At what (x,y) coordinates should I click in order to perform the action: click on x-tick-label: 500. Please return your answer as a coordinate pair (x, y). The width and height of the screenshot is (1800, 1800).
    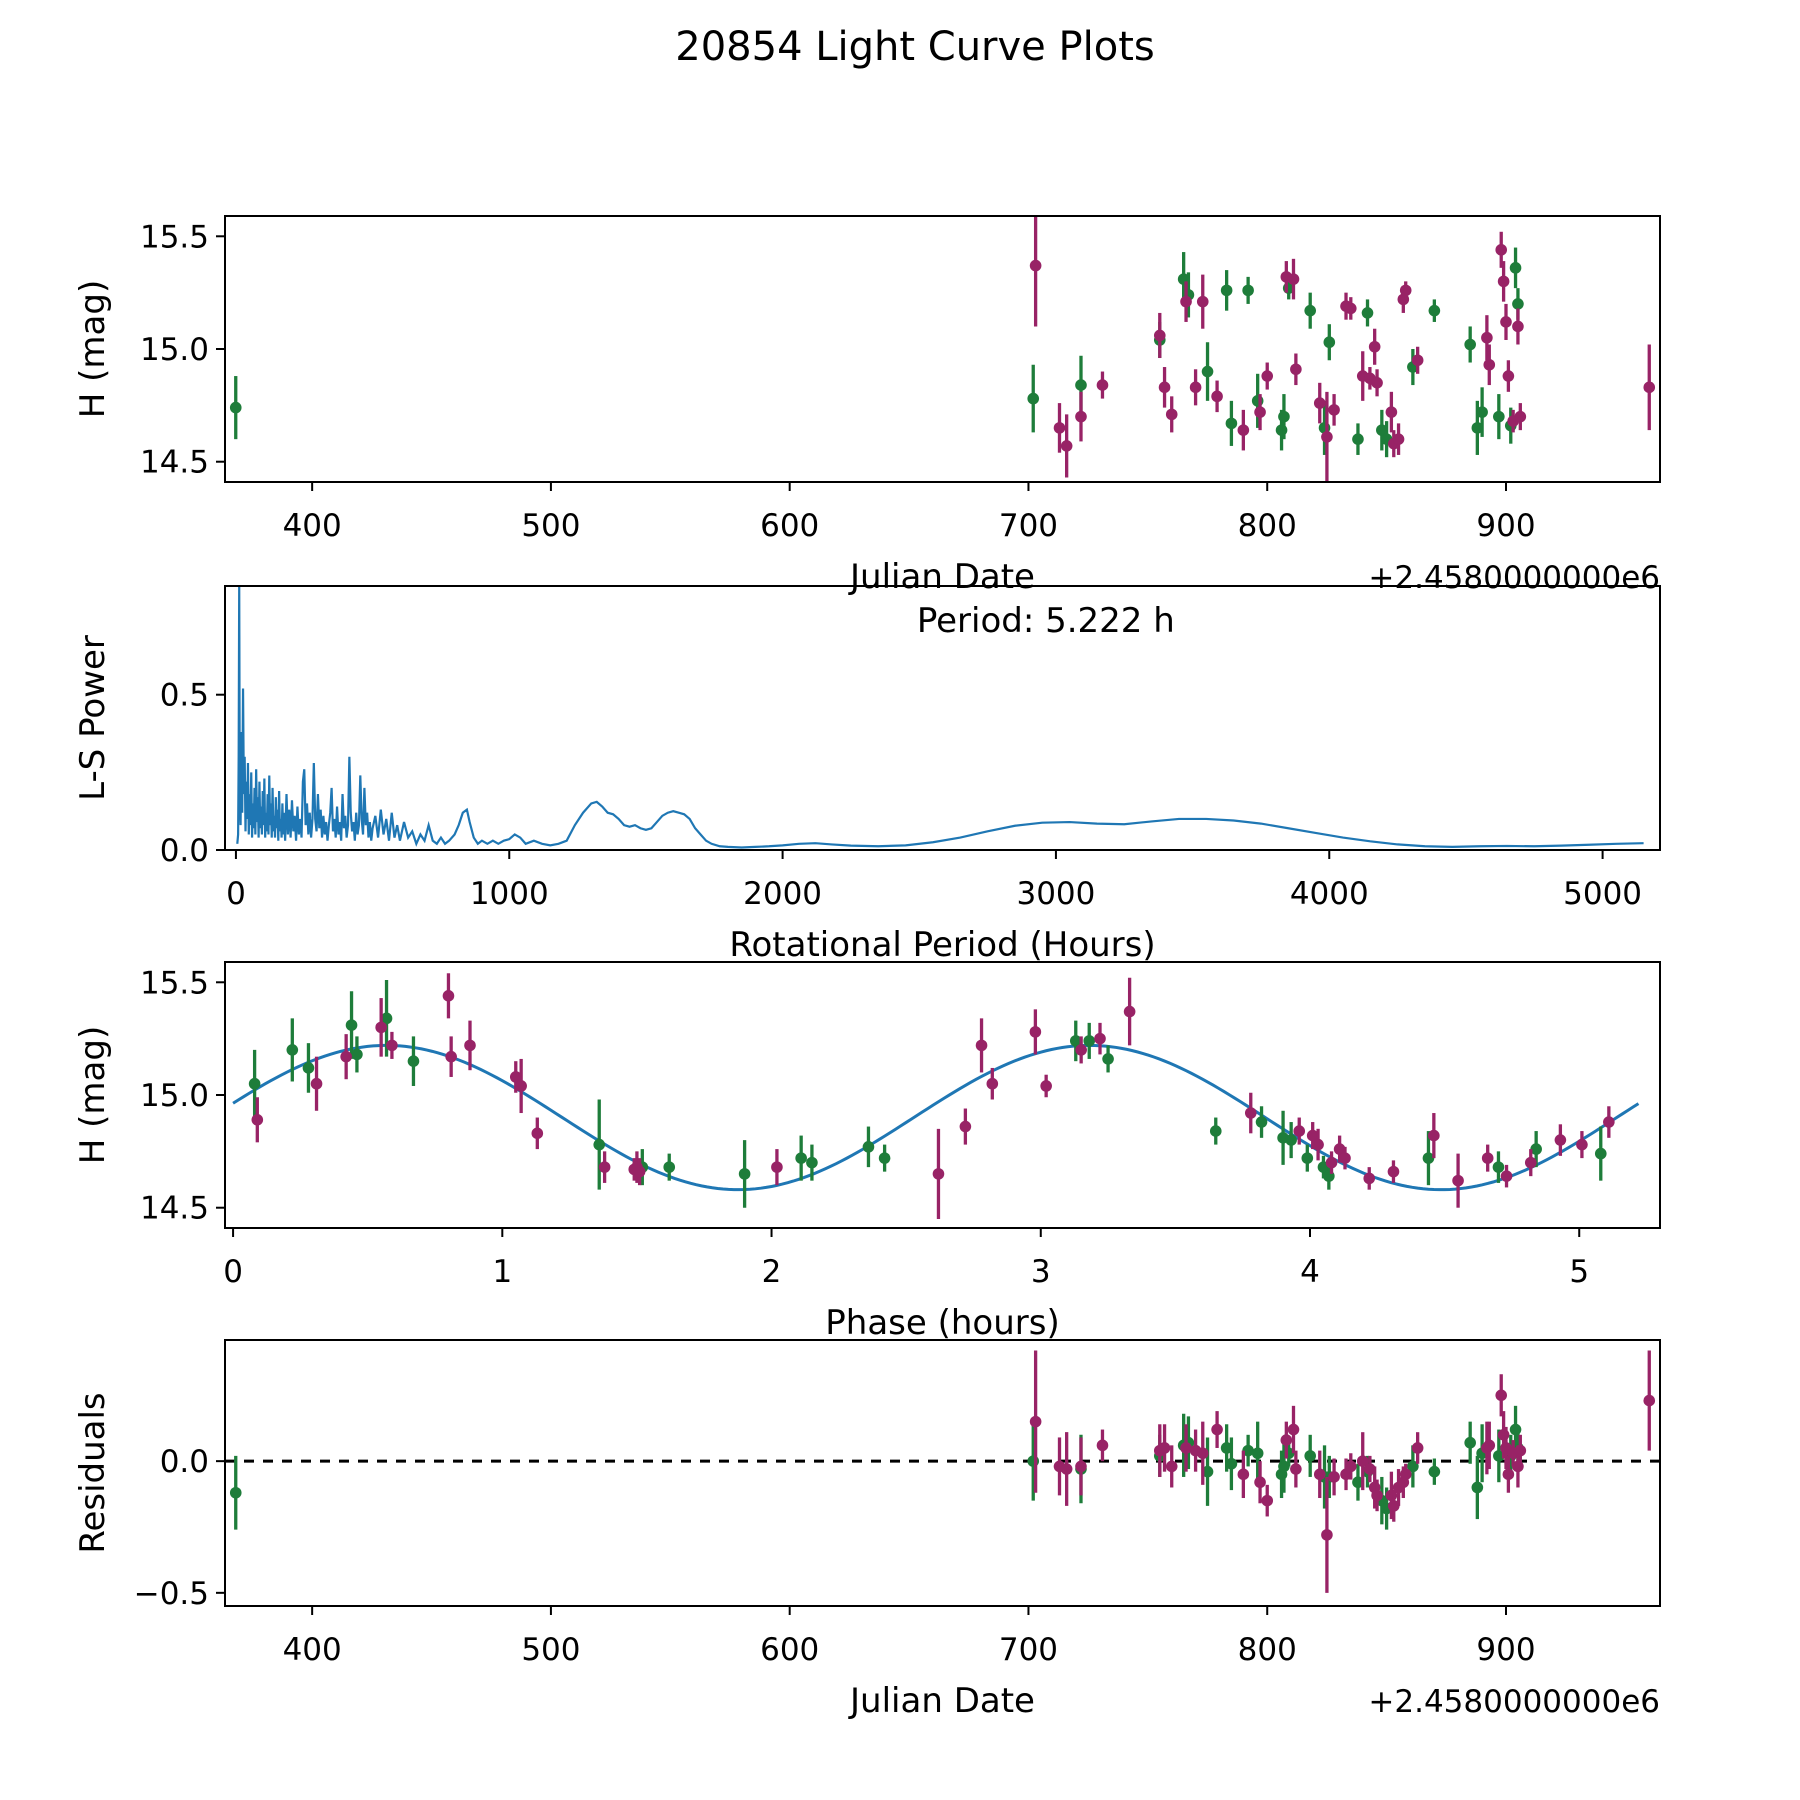
    Looking at the image, I should click on (550, 1650).